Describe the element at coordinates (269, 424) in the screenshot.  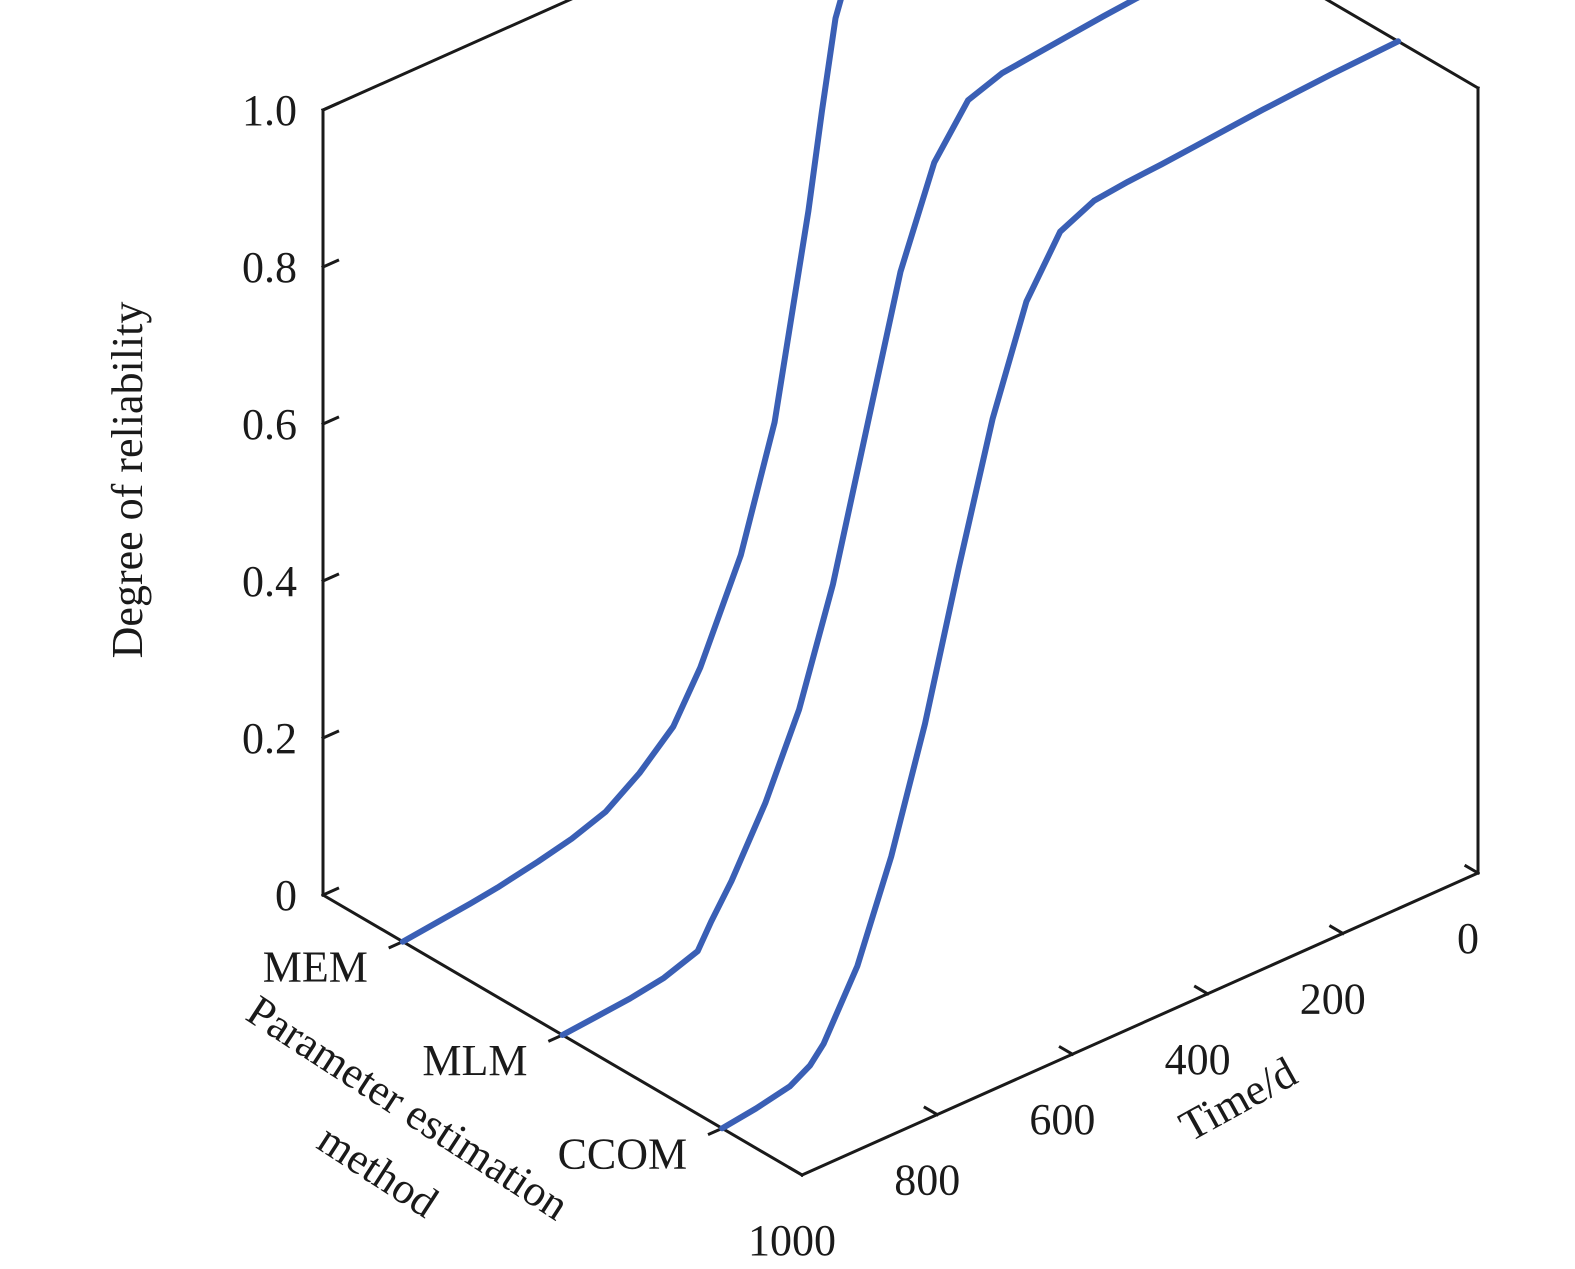
I see `z-tick-label: 0.6` at that location.